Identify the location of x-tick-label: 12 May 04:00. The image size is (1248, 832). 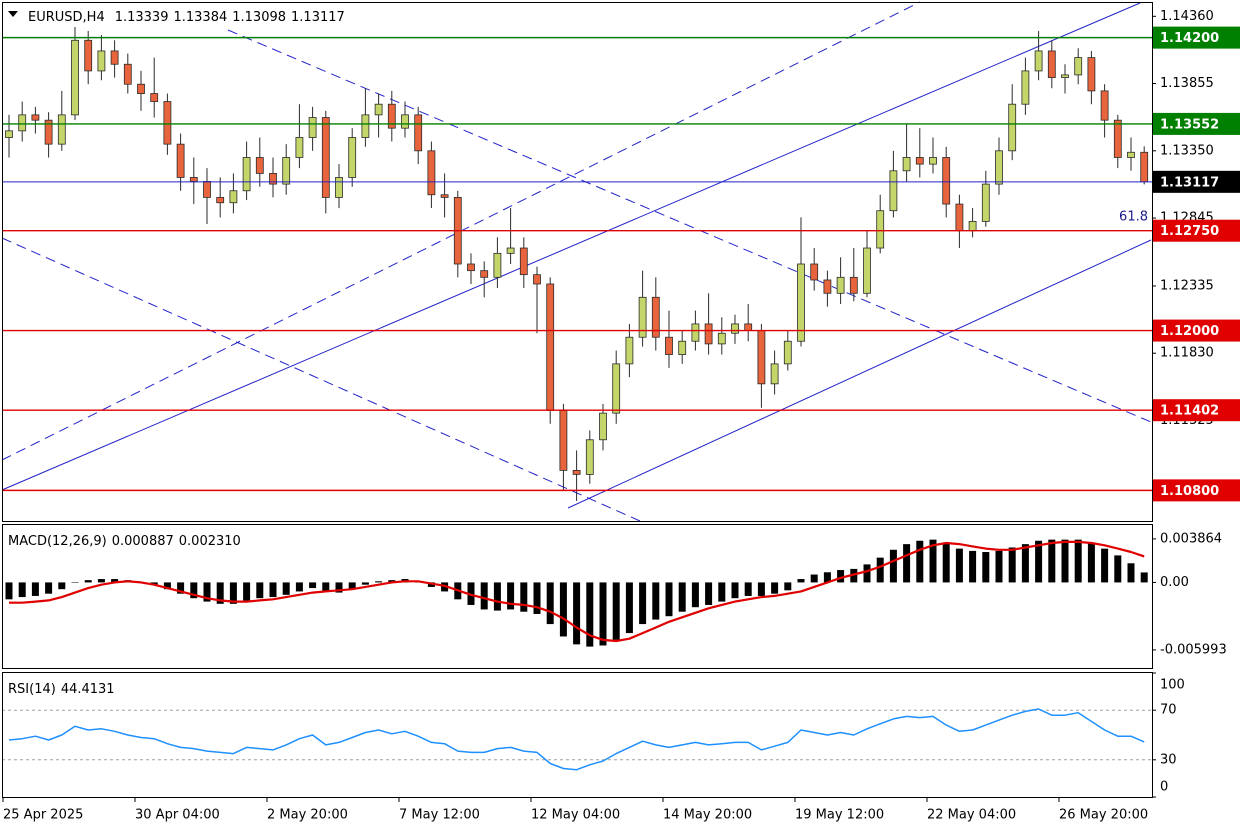
(575, 815).